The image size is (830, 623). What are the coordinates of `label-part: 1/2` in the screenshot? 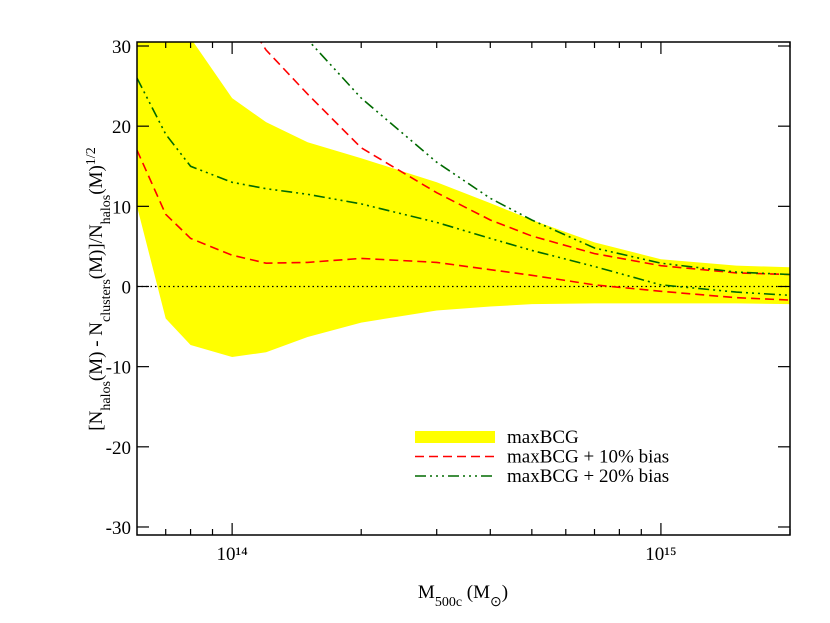 It's located at (91, 156).